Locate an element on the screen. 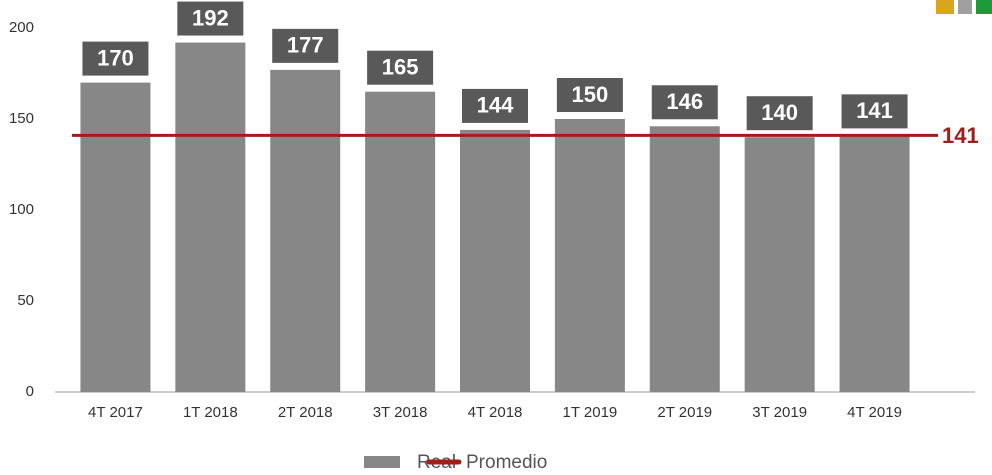  y-tick-label: 200 is located at coordinates (21, 27).